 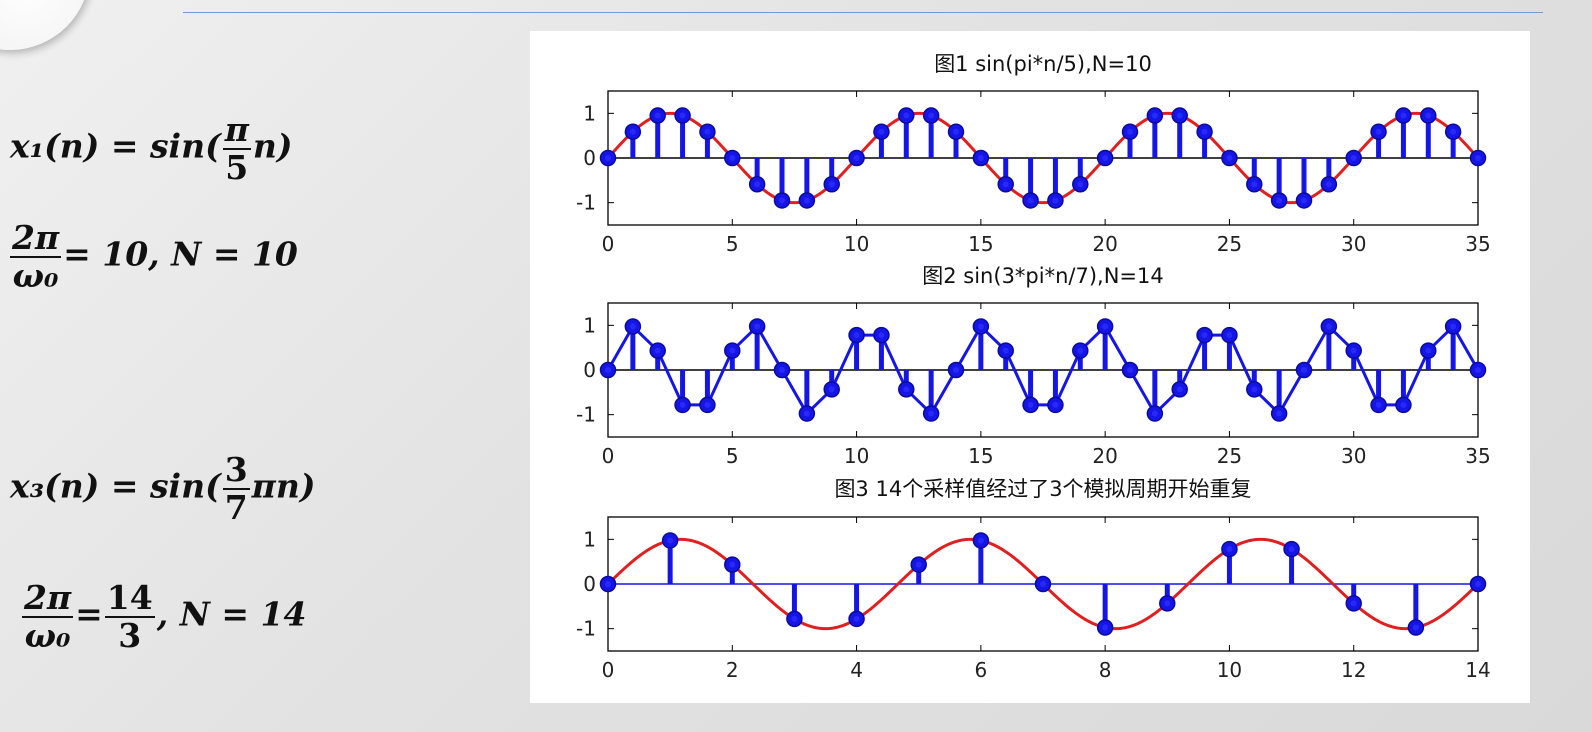 I want to click on x-tick-label: 25, so click(x=1229, y=244).